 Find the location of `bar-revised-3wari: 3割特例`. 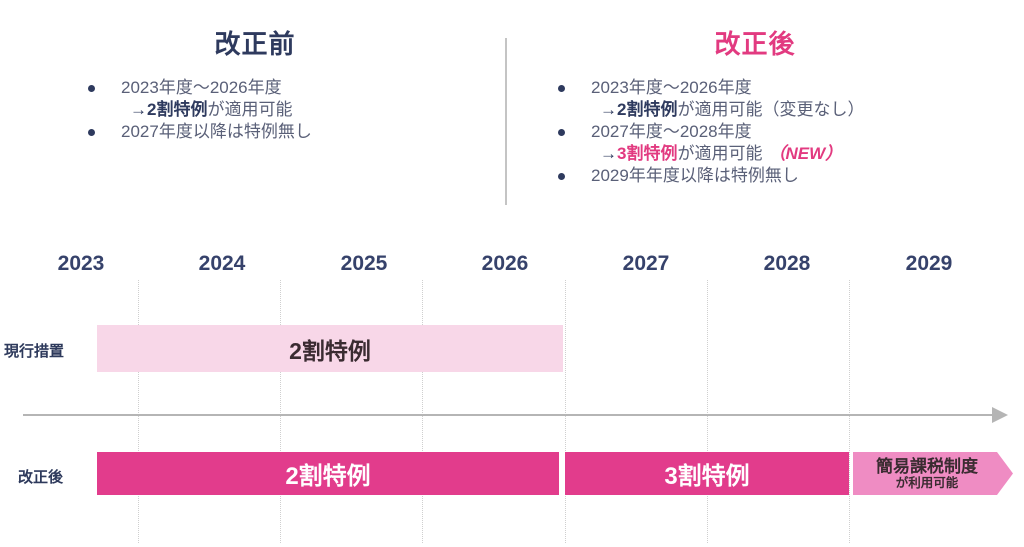

bar-revised-3wari: 3割特例 is located at coordinates (707, 473).